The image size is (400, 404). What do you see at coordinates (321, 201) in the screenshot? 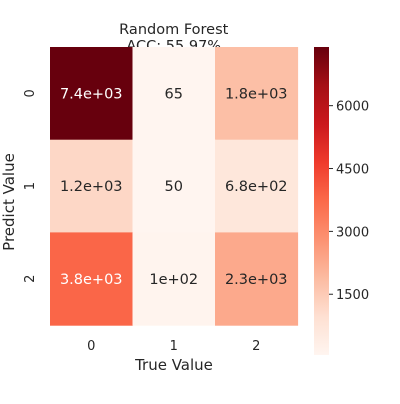
I see `colorbar` at bounding box center [321, 201].